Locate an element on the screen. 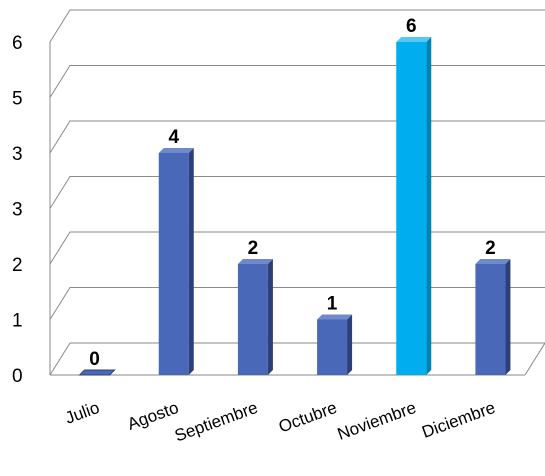 Image resolution: width=545 pixels, height=476 pixels. x-category-label: Septiembre is located at coordinates (216, 422).